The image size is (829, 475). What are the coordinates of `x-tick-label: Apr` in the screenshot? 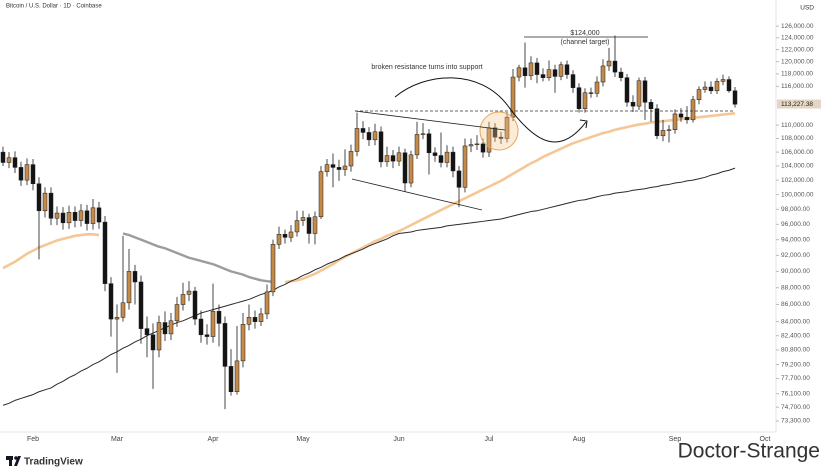 It's located at (214, 439).